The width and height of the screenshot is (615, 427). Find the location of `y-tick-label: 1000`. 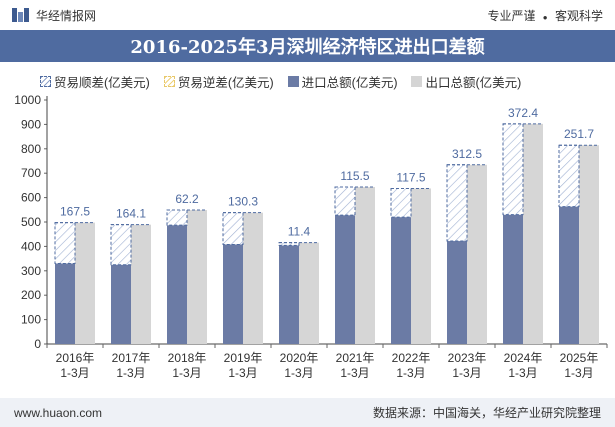

y-tick-label: 1000 is located at coordinates (27, 100).